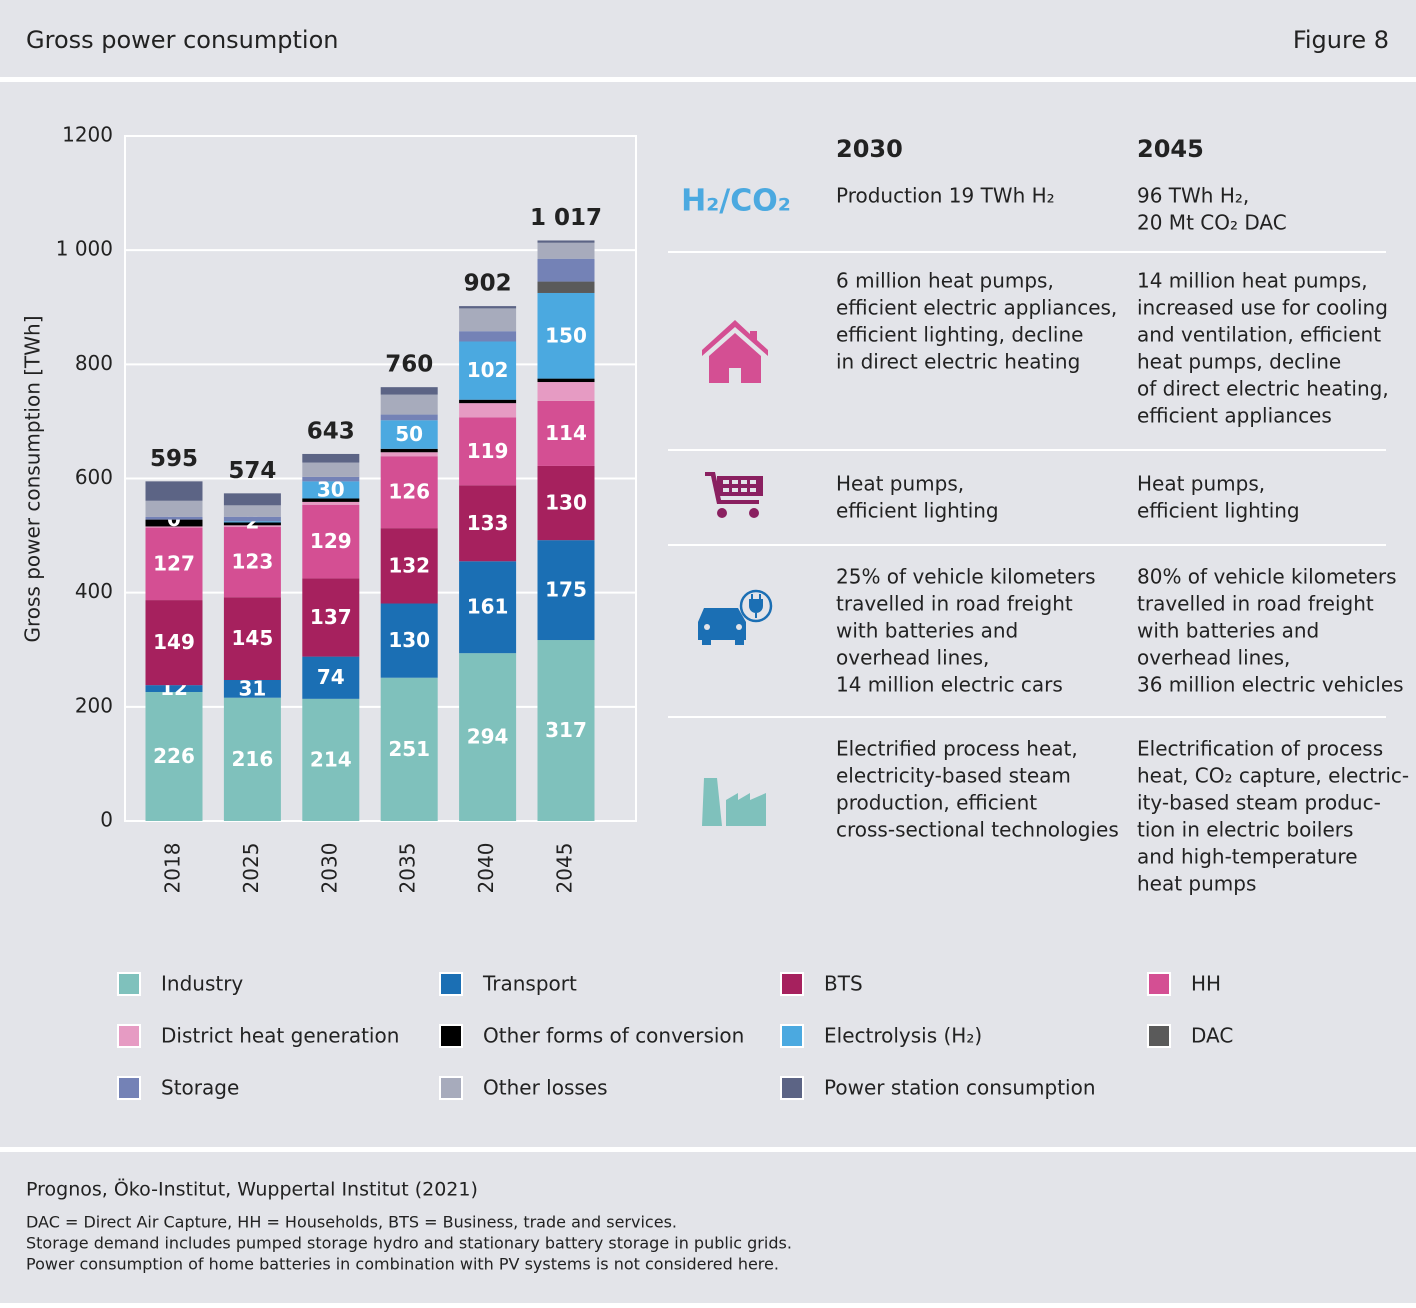 The height and width of the screenshot is (1308, 1416). I want to click on data-label: 50, so click(409, 434).